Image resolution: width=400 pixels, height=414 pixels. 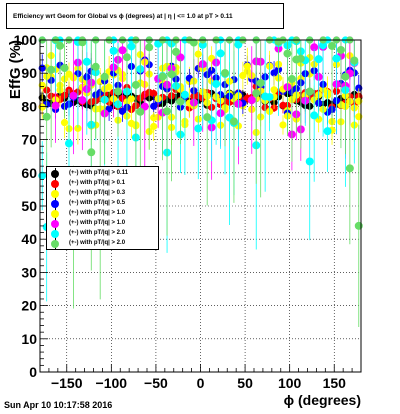 I want to click on legend-entry: (+-) with pT/|q| > 0.3, so click(x=102, y=194).